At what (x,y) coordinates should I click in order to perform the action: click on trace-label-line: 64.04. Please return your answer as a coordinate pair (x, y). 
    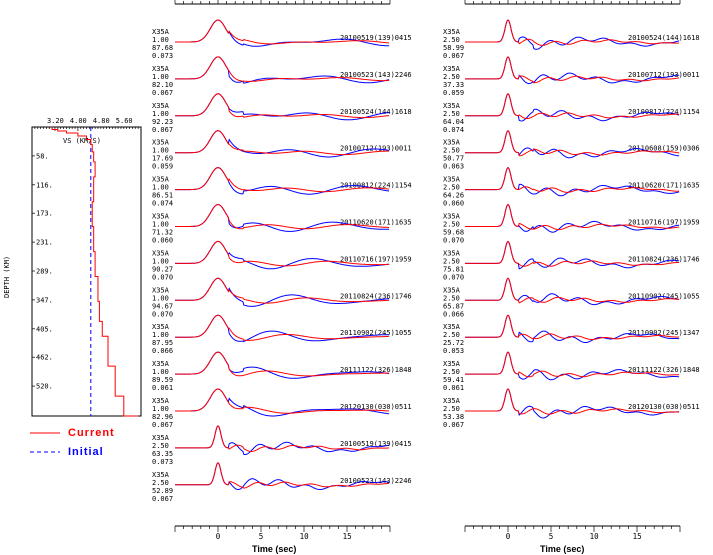
    Looking at the image, I should click on (453, 122).